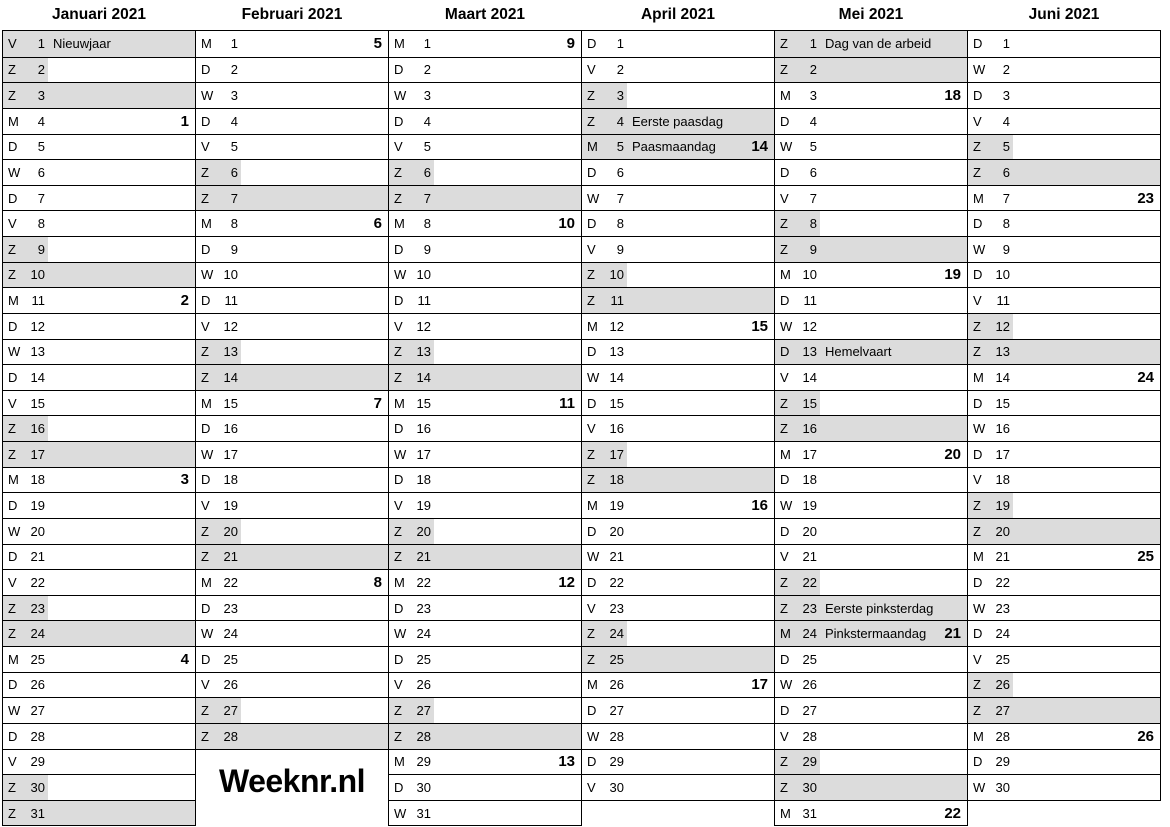 The width and height of the screenshot is (1170, 827). I want to click on day-number: 7, so click(427, 198).